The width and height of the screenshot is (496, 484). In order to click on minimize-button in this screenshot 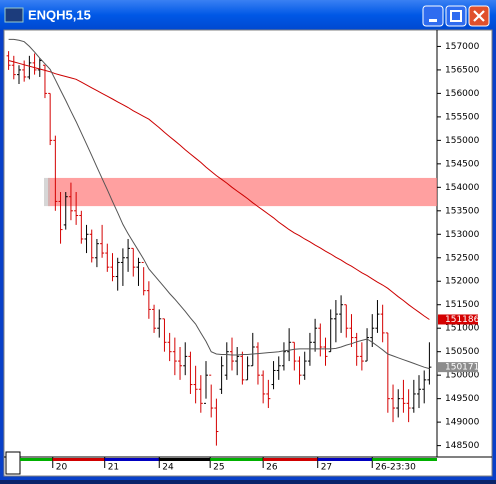, I will do `click(433, 16)`.